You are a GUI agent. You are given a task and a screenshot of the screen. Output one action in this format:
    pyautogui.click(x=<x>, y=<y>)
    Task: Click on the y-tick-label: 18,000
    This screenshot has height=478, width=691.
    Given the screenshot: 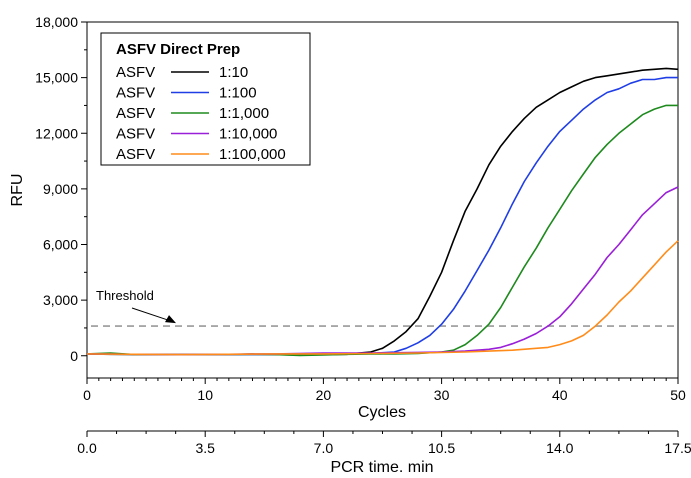 What is the action you would take?
    pyautogui.click(x=56, y=22)
    